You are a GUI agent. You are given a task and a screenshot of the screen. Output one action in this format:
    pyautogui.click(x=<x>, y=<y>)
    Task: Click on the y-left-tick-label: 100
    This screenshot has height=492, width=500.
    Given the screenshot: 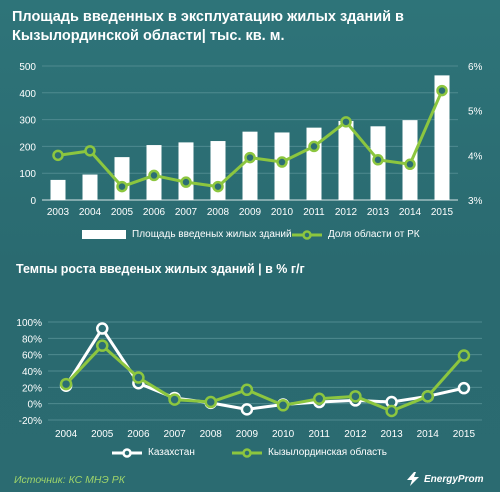 What is the action you would take?
    pyautogui.click(x=27, y=174)
    